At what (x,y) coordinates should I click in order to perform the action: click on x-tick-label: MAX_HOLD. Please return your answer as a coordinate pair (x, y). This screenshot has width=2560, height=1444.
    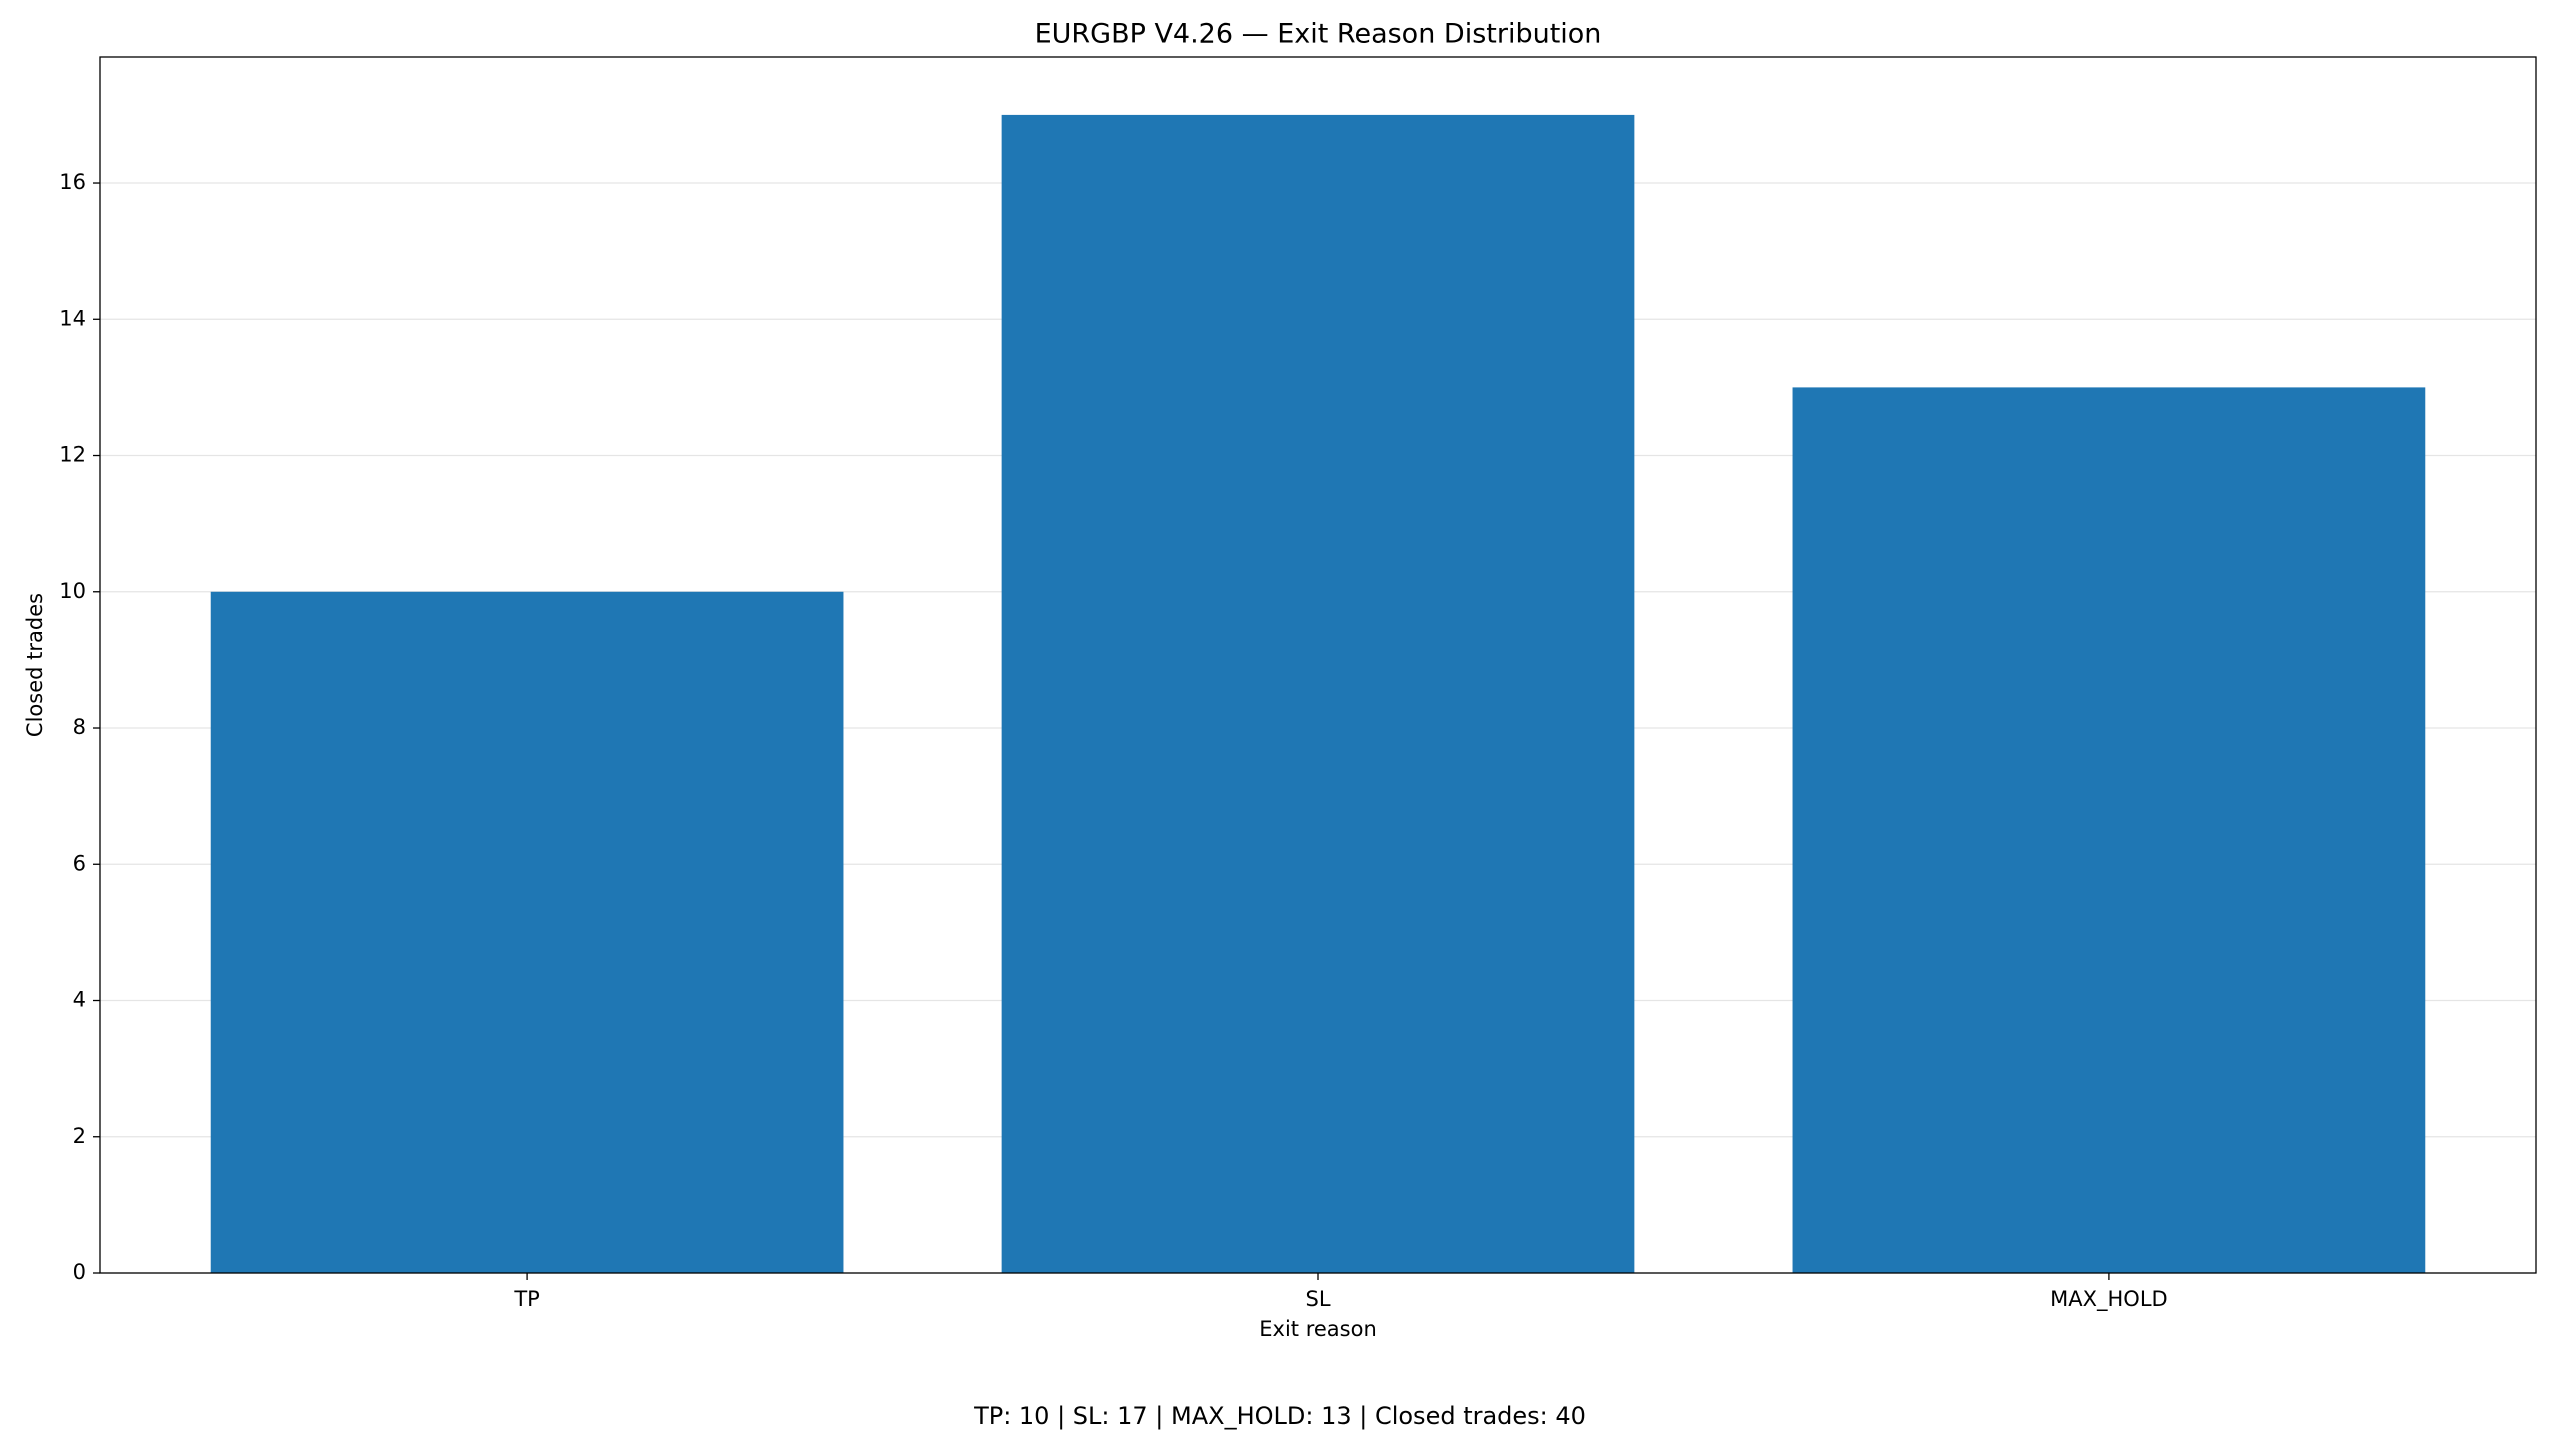
    Looking at the image, I should click on (2109, 1299).